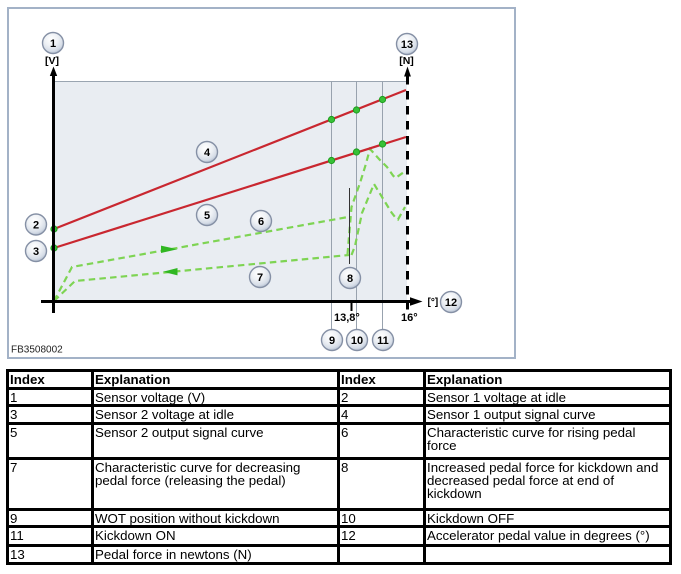 The image size is (681, 574). I want to click on svg-text: 11, so click(383, 341).